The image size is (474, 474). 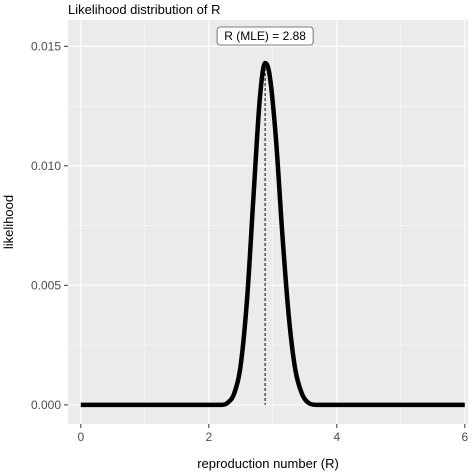 I want to click on mle-label: R (MLE) = 2.88, so click(x=265, y=36).